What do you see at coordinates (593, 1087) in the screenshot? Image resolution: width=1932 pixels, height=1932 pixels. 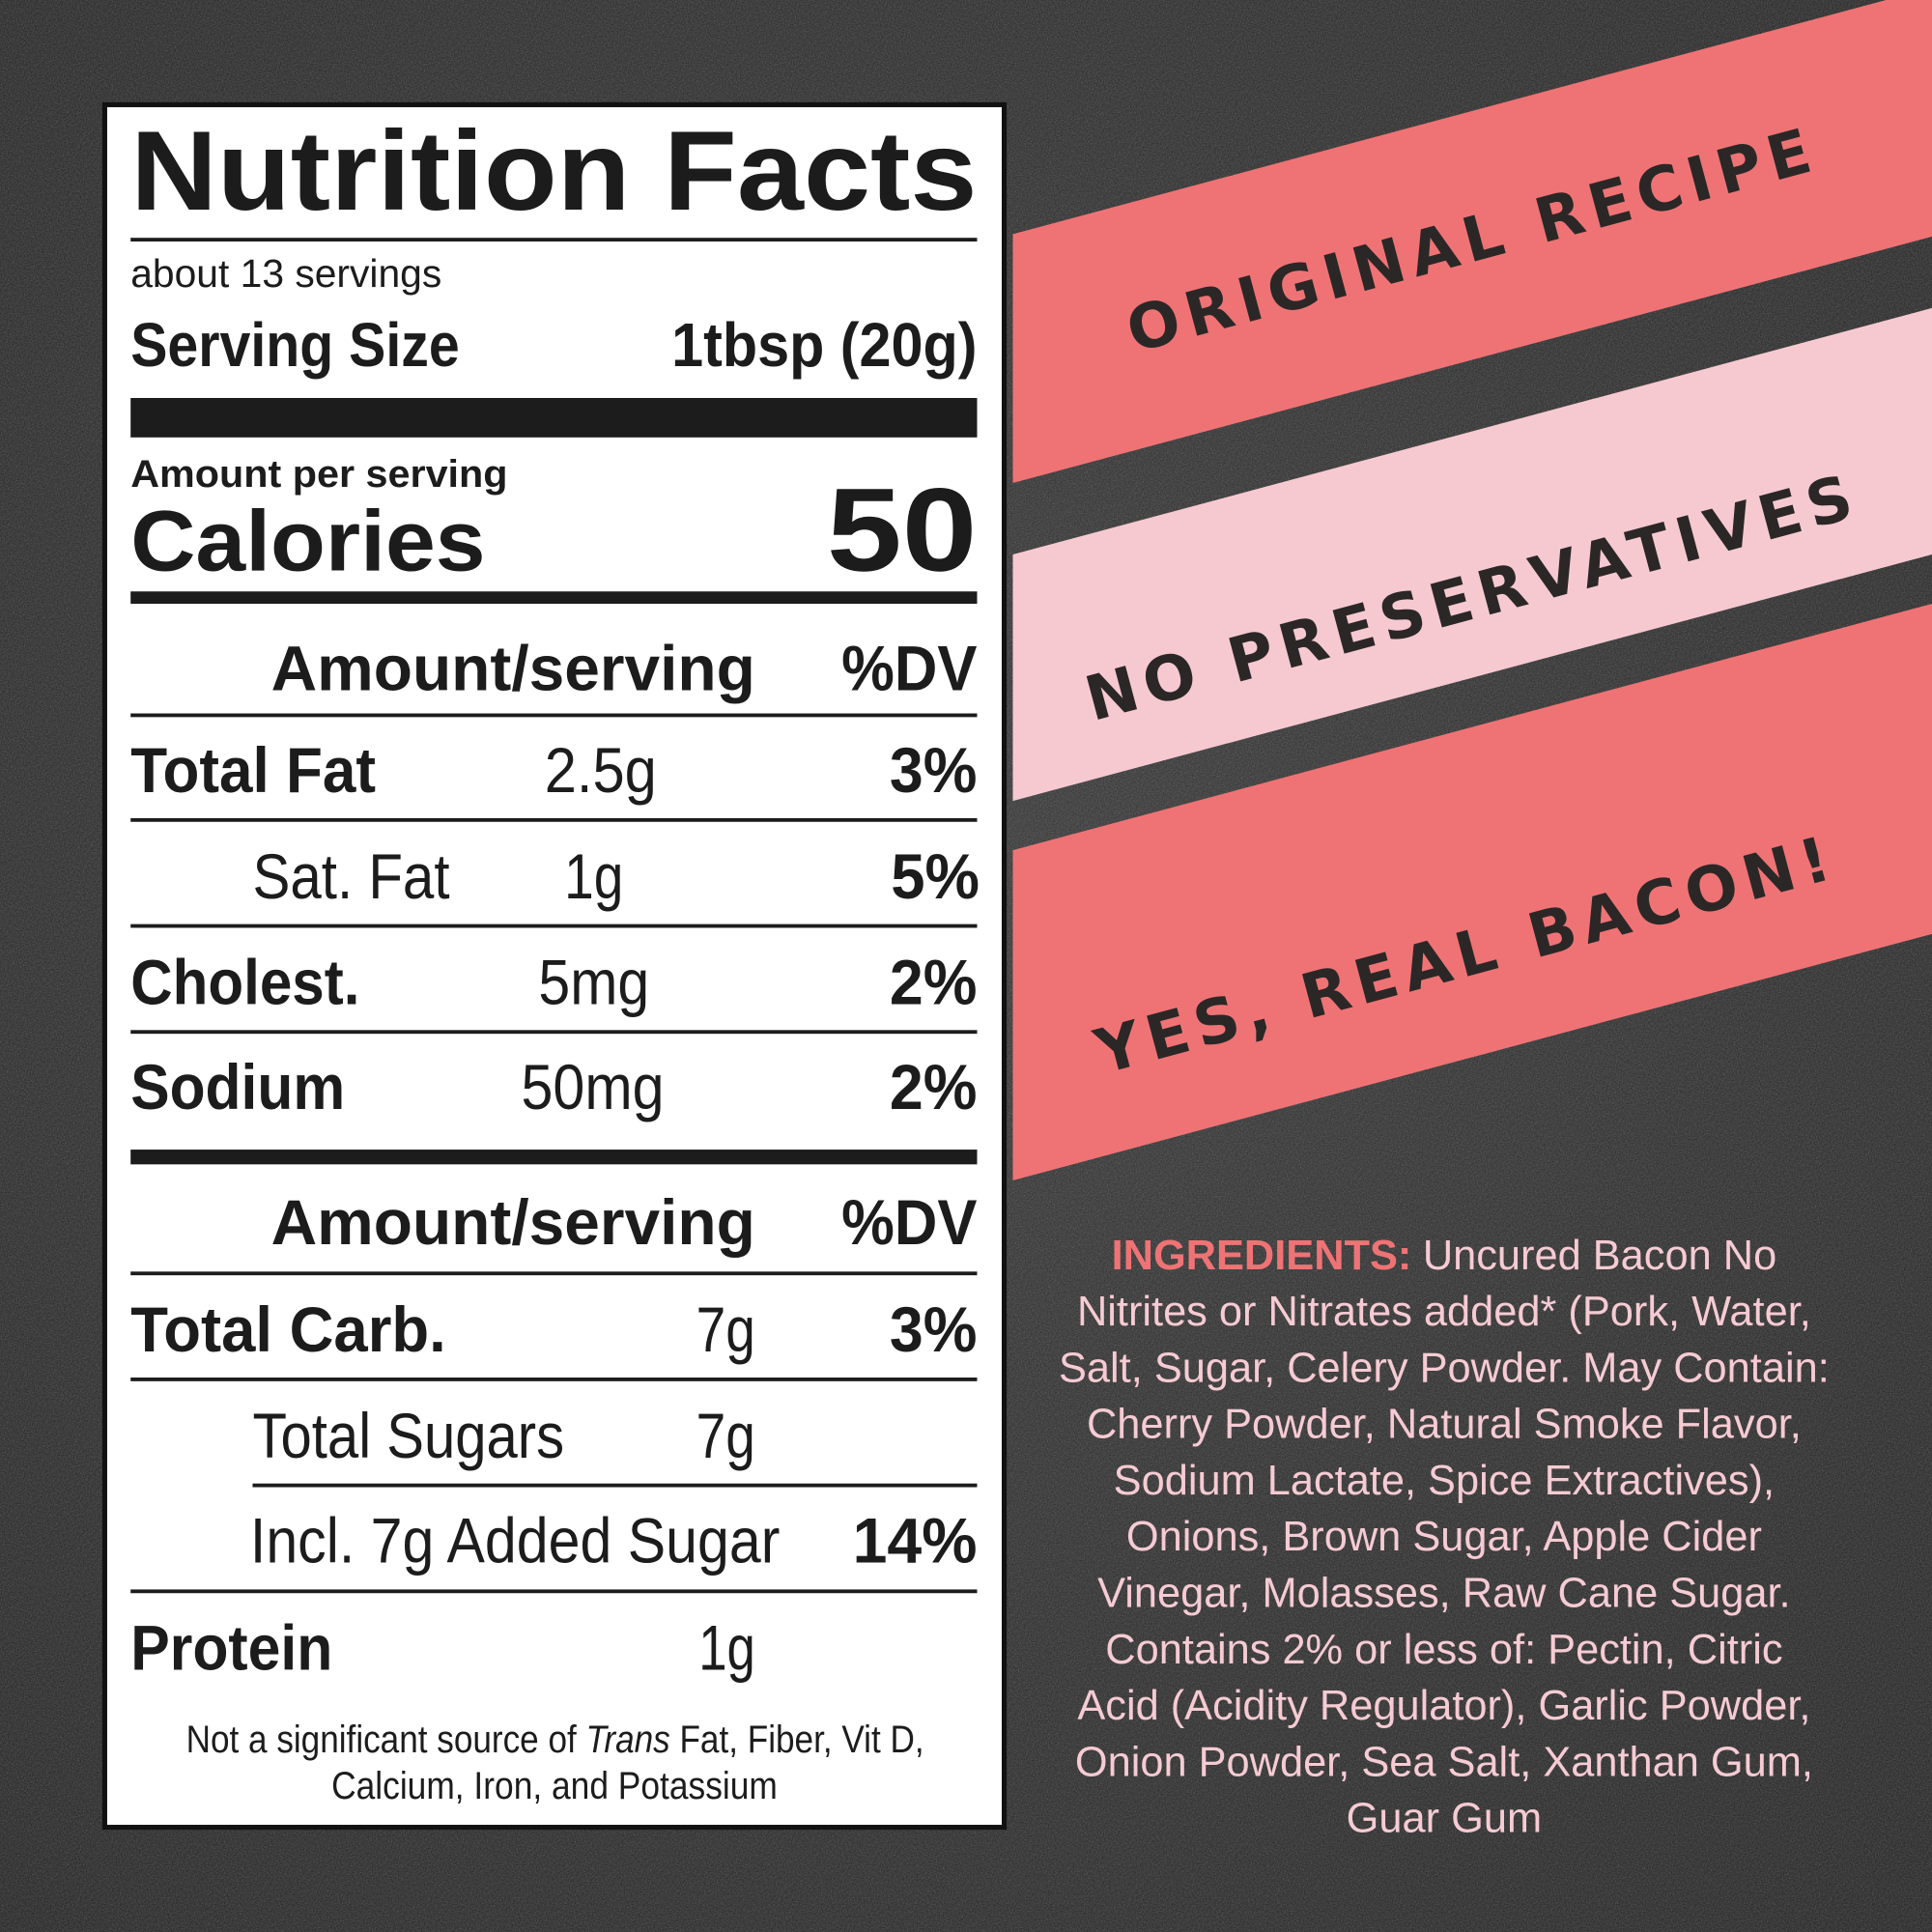 I see `nutrient-amount: 50mg` at bounding box center [593, 1087].